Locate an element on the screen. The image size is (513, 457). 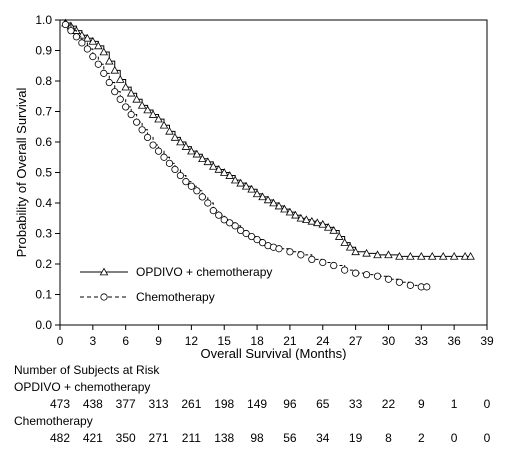
risk-value: 98 is located at coordinates (257, 438).